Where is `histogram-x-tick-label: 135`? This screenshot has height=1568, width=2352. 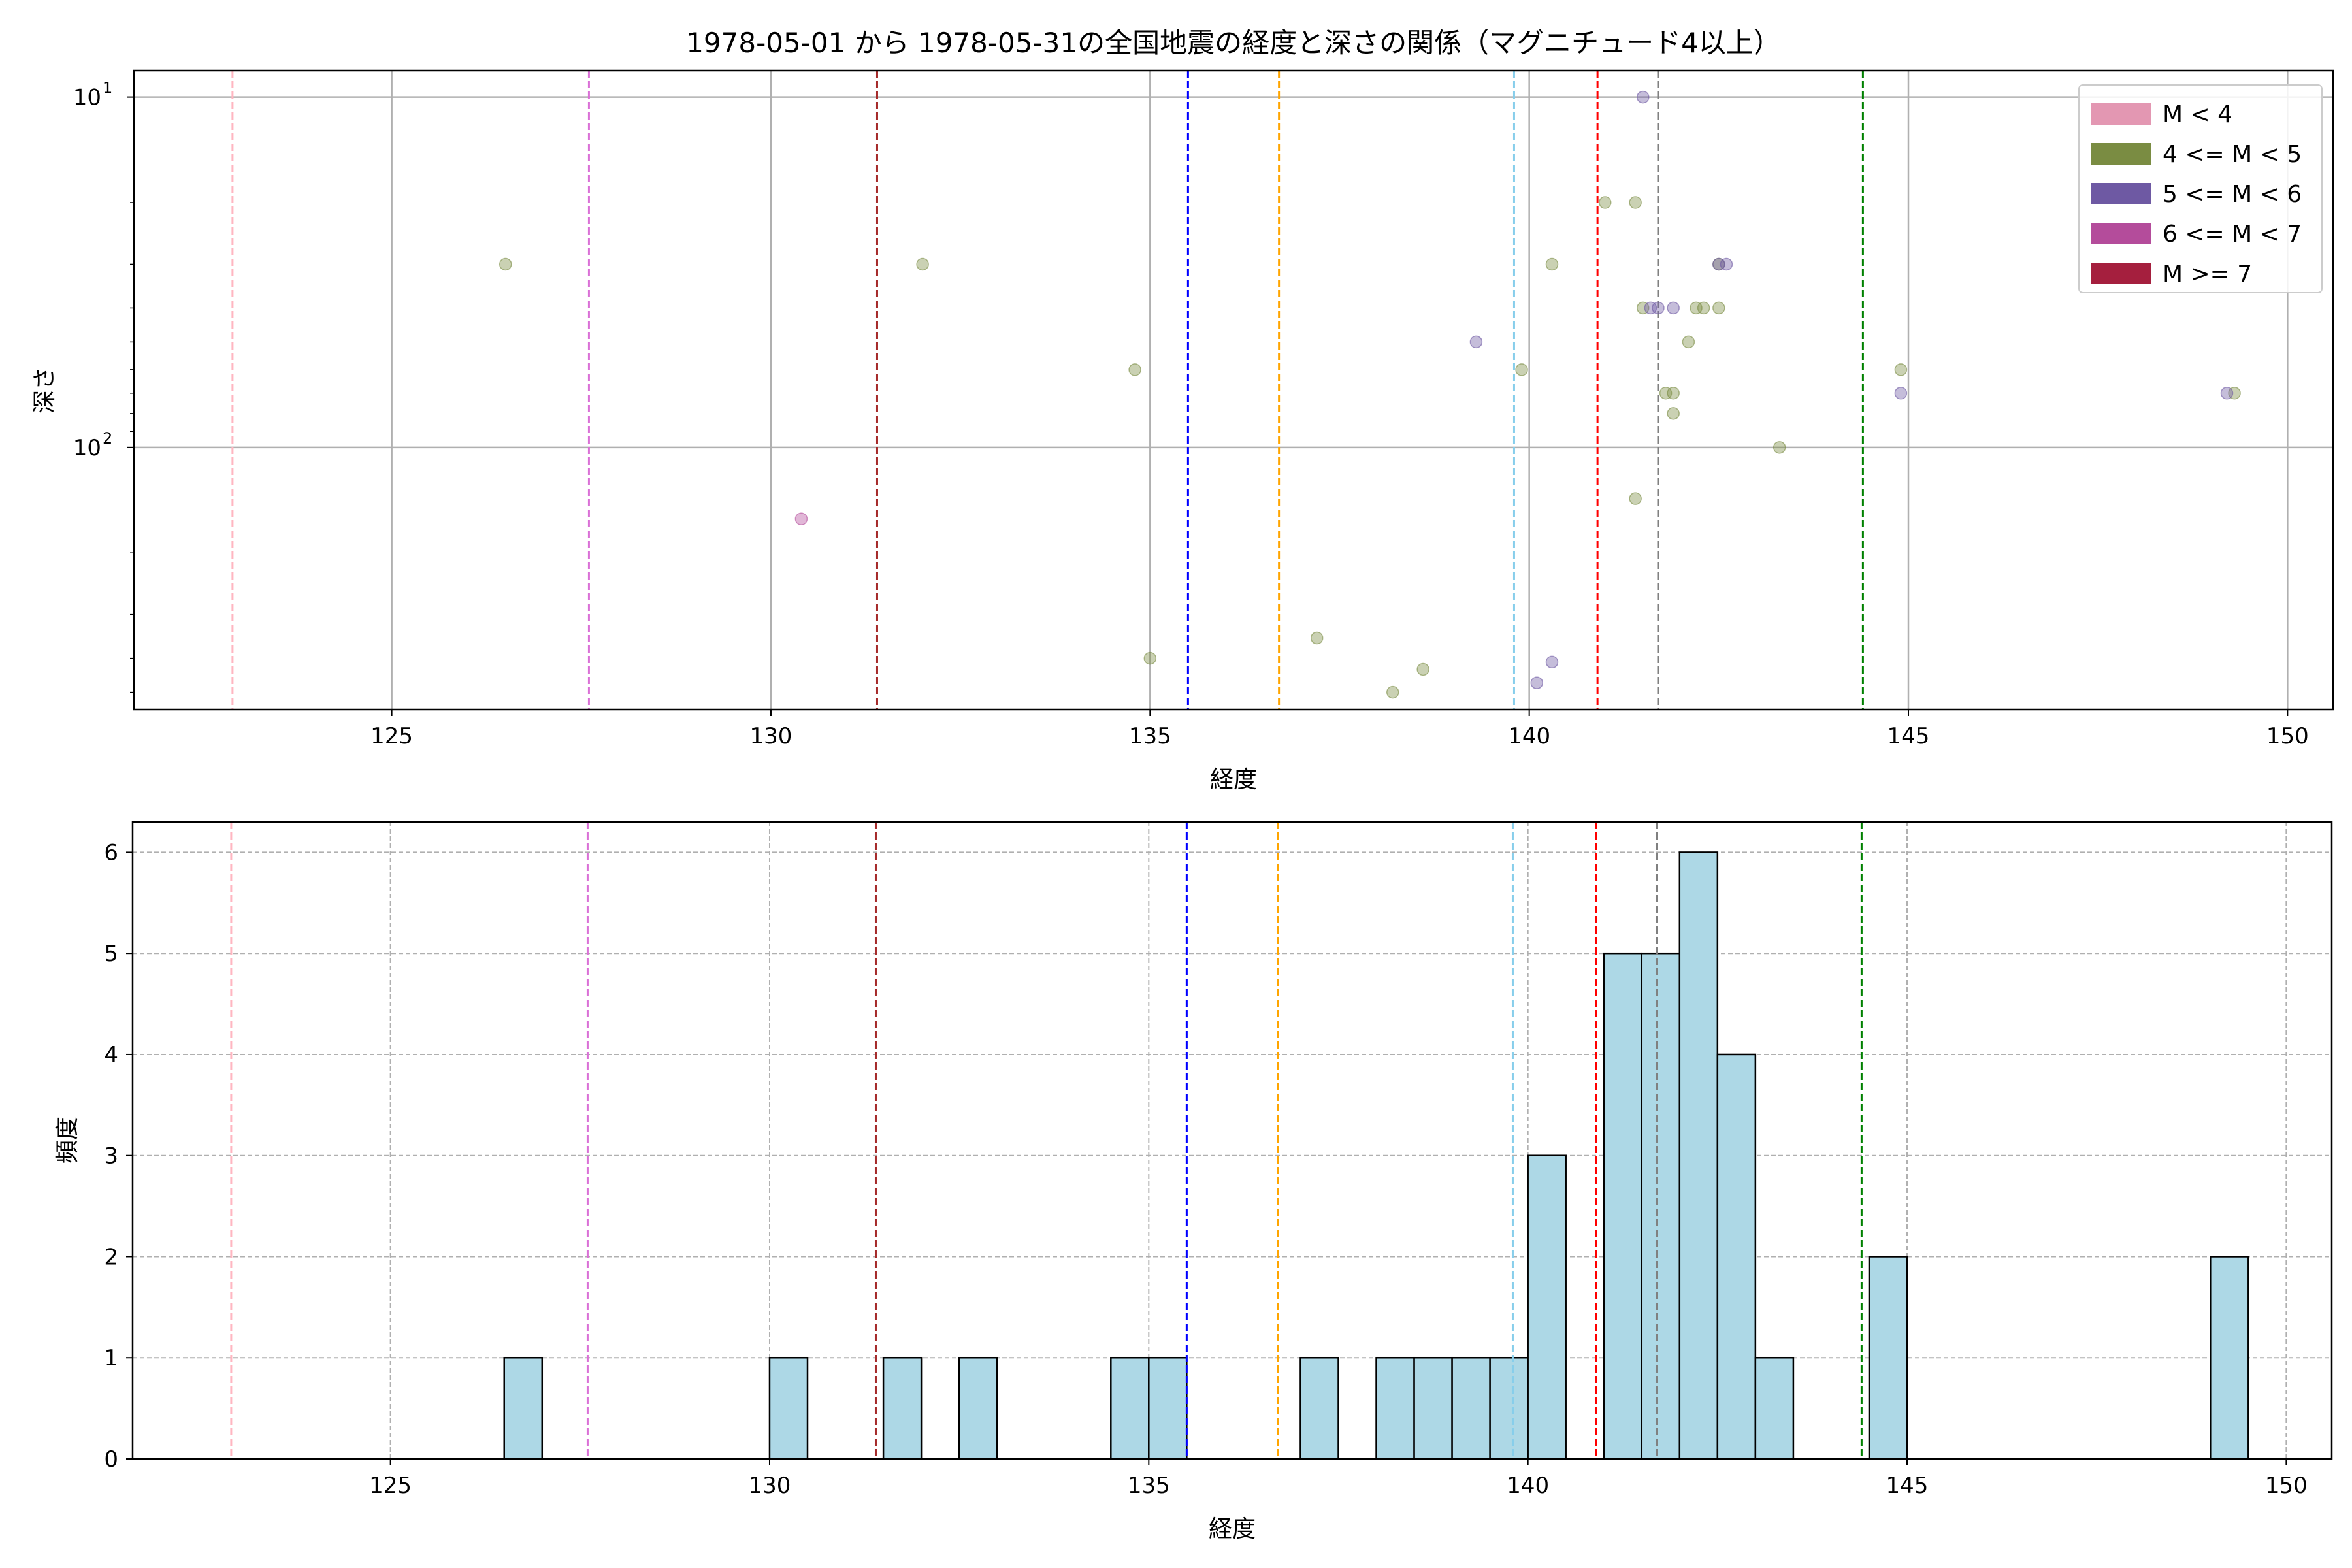 histogram-x-tick-label: 135 is located at coordinates (1149, 1486).